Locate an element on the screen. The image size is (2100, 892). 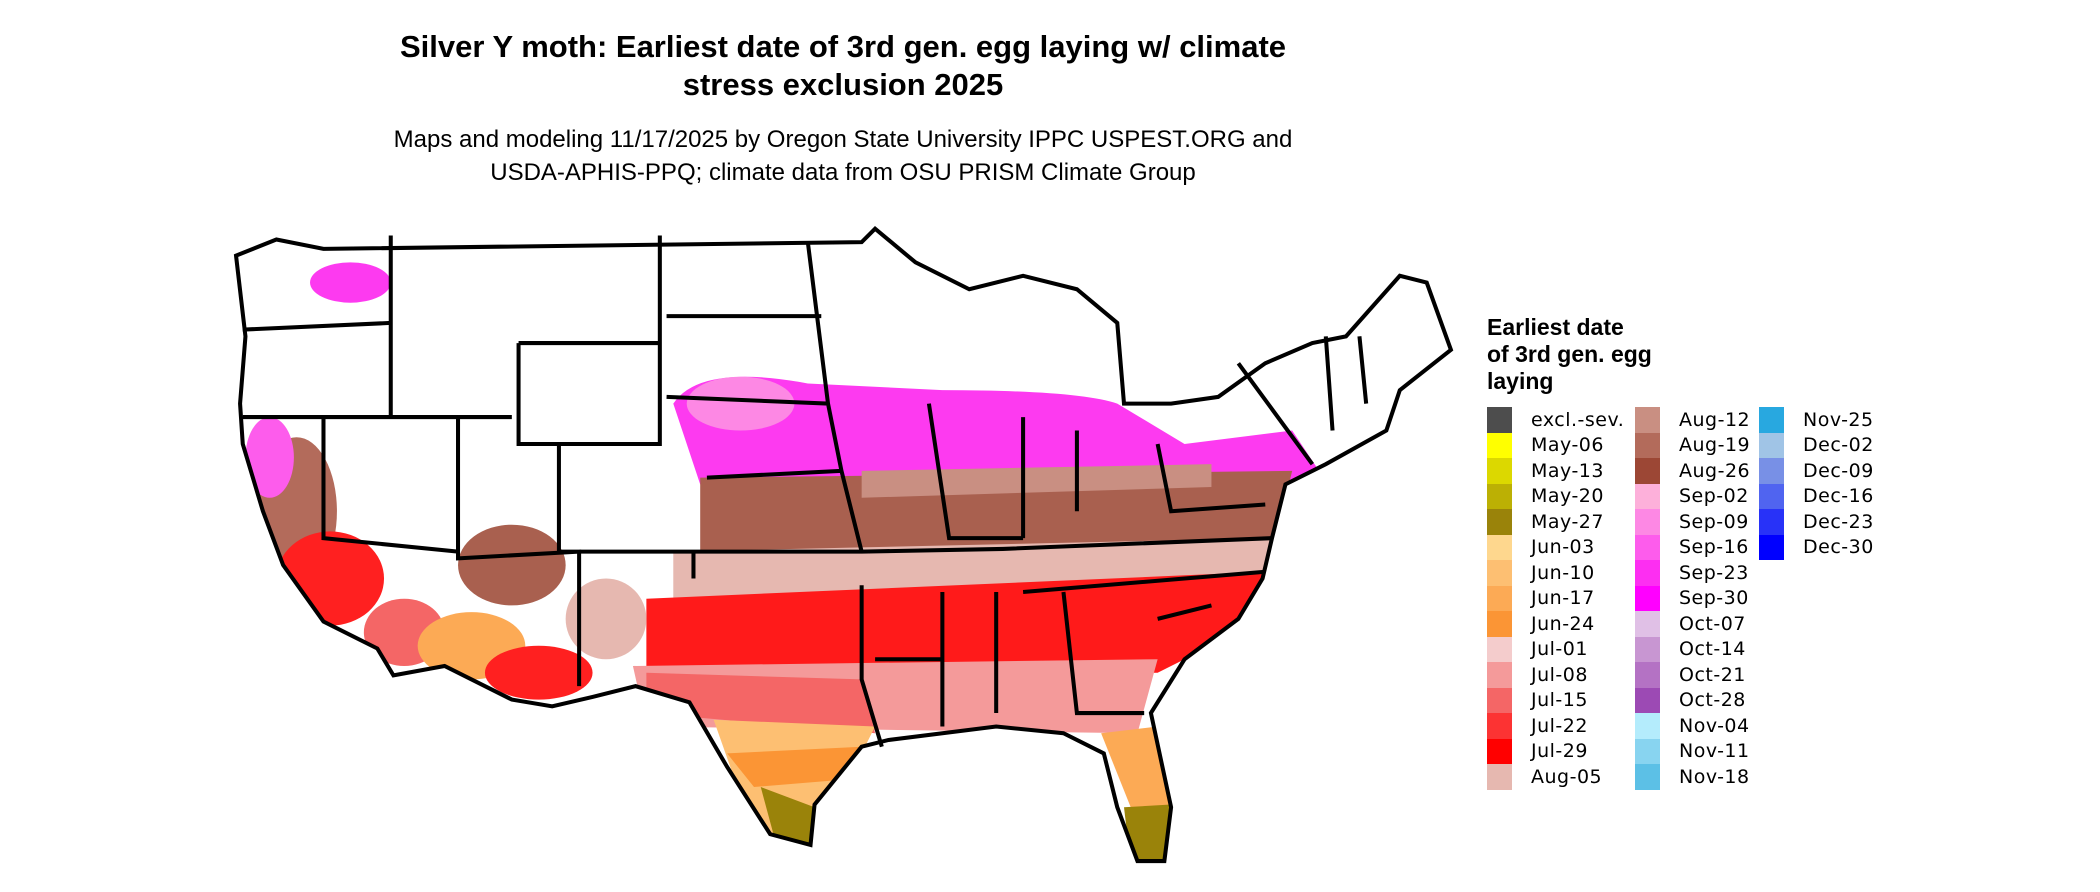
legend-label: May-27 is located at coordinates (1567, 521).